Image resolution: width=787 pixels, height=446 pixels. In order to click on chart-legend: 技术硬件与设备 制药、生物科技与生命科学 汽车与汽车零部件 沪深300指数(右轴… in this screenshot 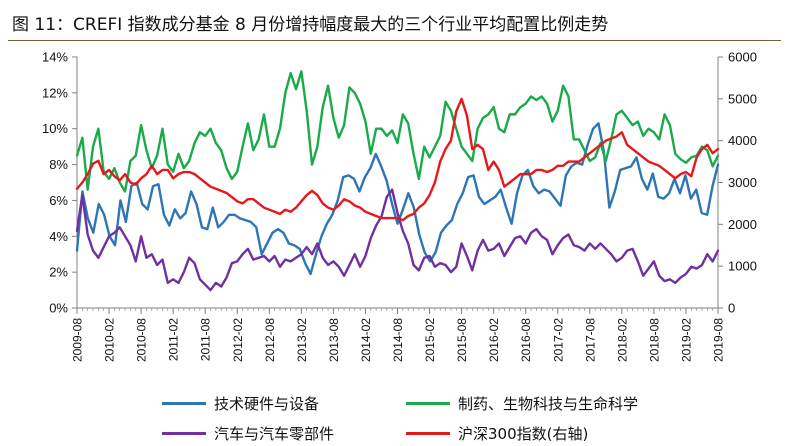, I will do `click(393, 413)`.